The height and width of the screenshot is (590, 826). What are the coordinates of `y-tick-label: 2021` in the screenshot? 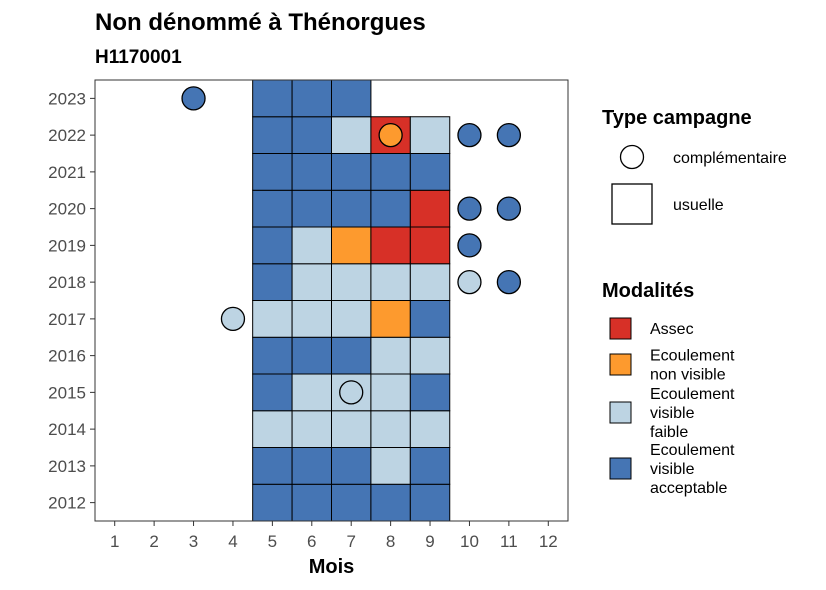 It's located at (67, 172).